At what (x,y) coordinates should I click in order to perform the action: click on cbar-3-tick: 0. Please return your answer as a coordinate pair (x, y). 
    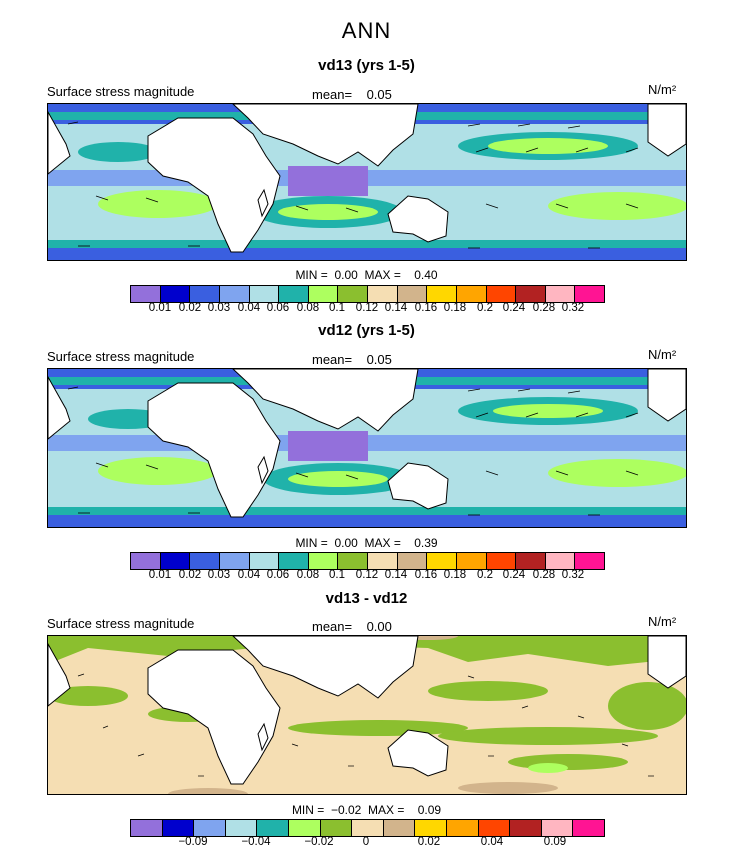
    Looking at the image, I should click on (366, 842).